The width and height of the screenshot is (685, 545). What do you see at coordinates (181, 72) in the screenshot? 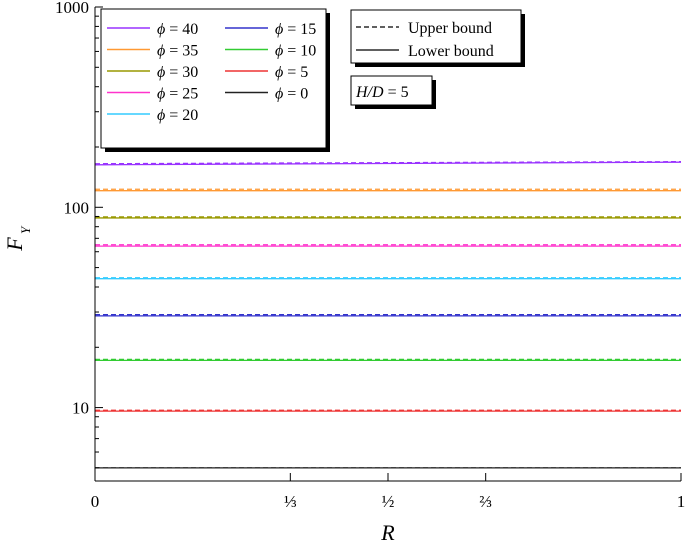
I see `phi-value: = 30` at bounding box center [181, 72].